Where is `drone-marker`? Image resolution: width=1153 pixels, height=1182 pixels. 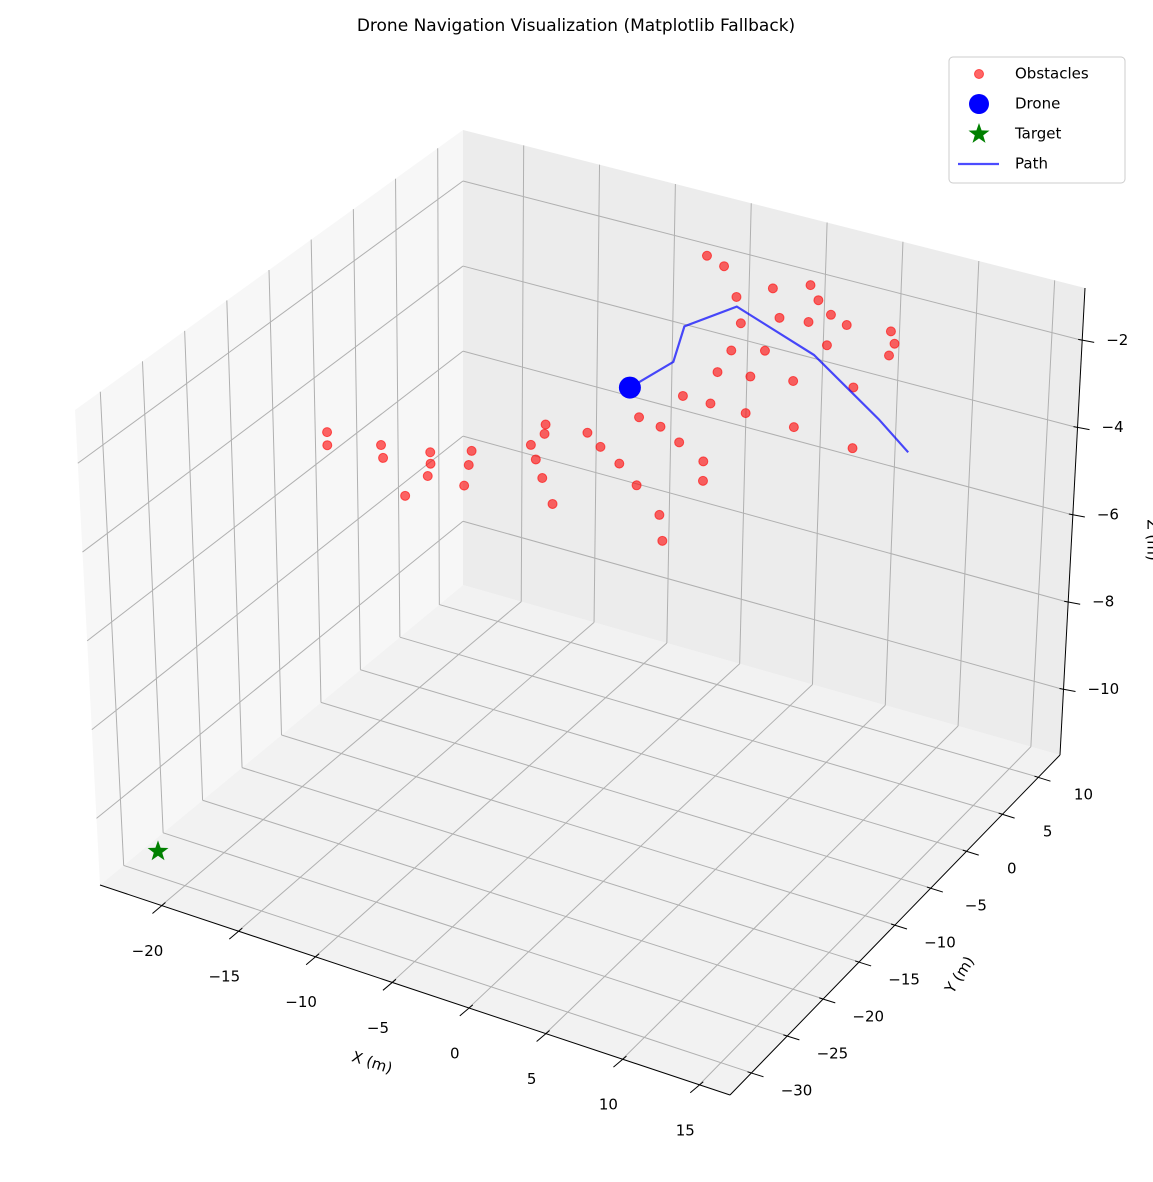
drone-marker is located at coordinates (629, 387).